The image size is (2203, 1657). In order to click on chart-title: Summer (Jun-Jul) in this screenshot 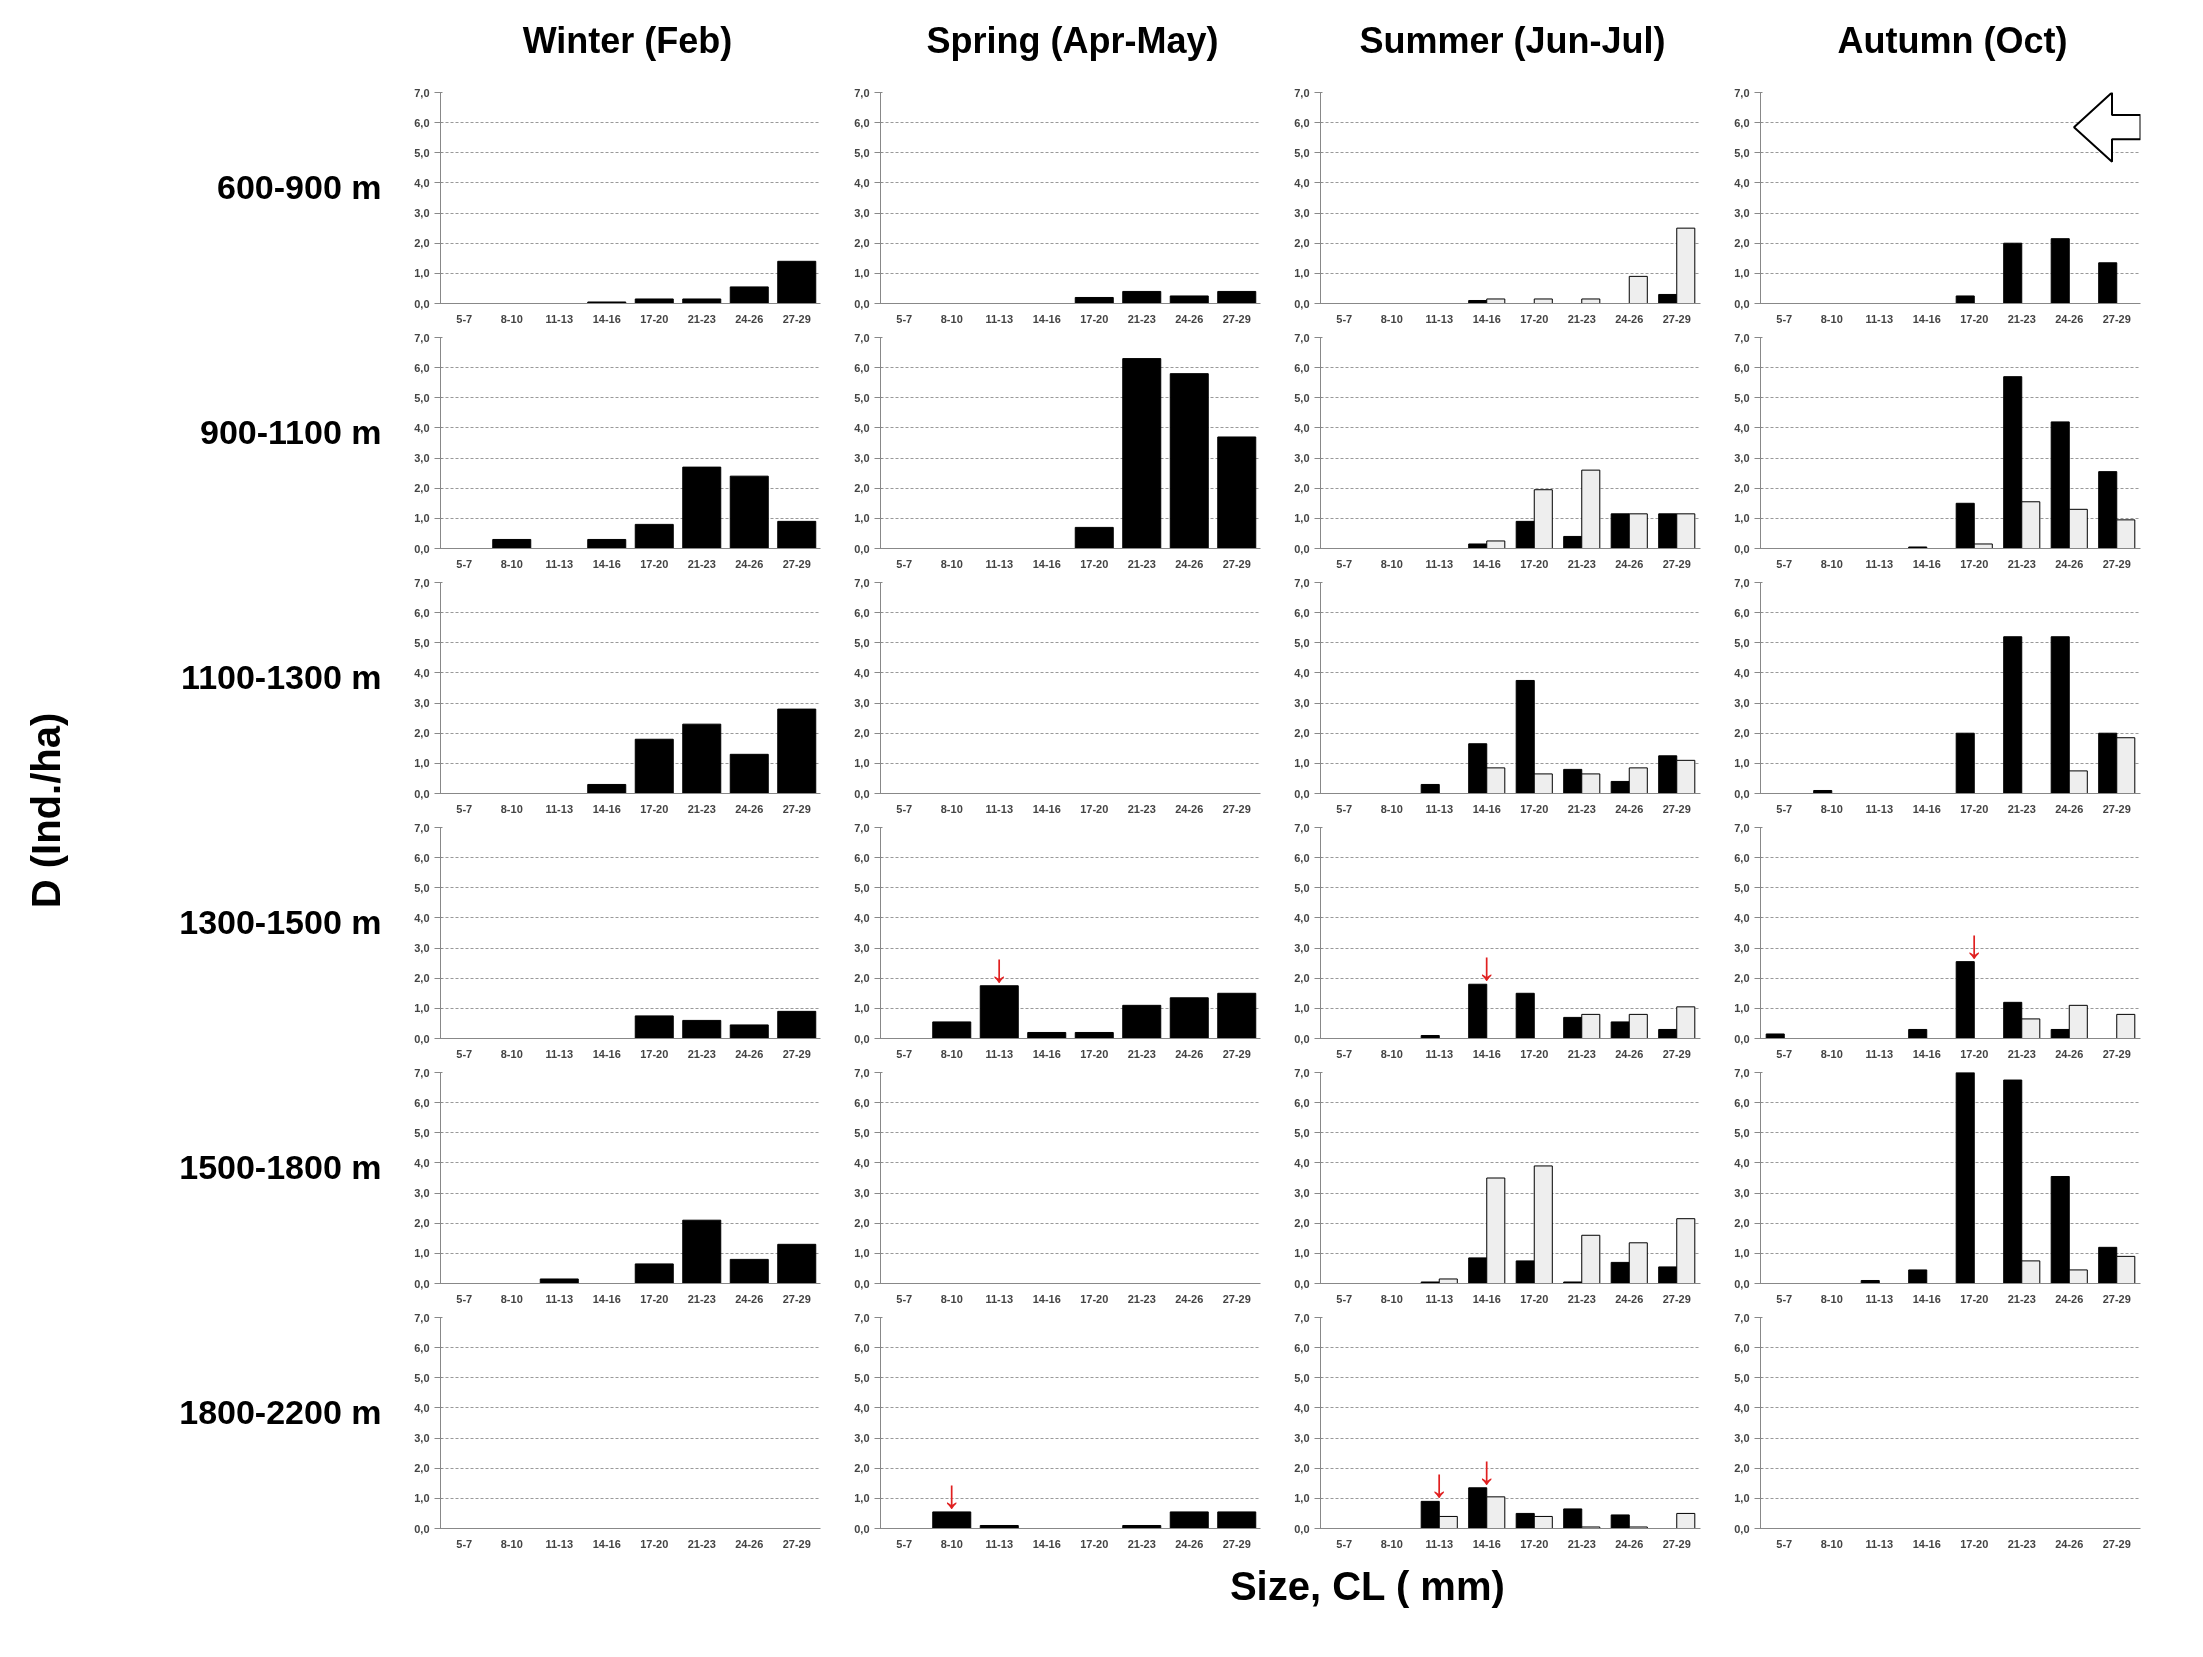, I will do `click(1512, 40)`.